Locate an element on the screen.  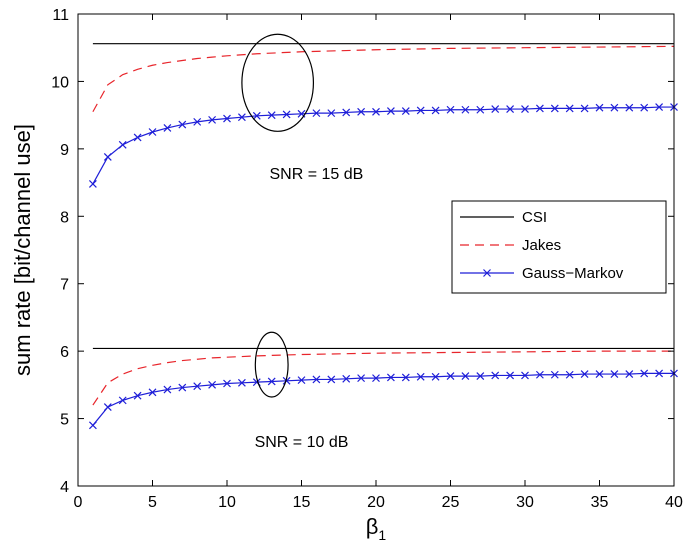
x-axis-label: β1 is located at coordinates (376, 528).